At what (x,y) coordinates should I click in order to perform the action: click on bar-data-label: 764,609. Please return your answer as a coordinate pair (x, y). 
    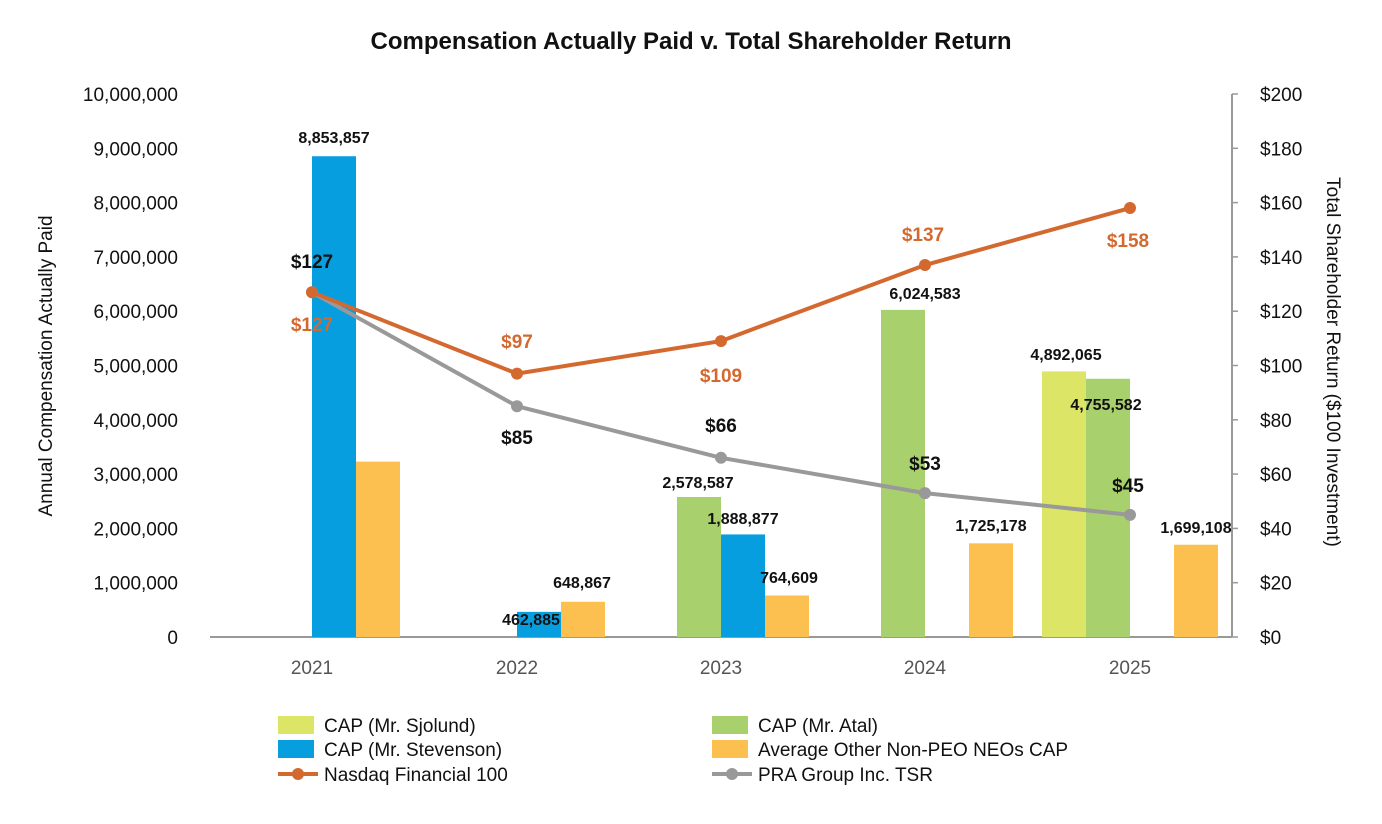
    Looking at the image, I should click on (789, 578).